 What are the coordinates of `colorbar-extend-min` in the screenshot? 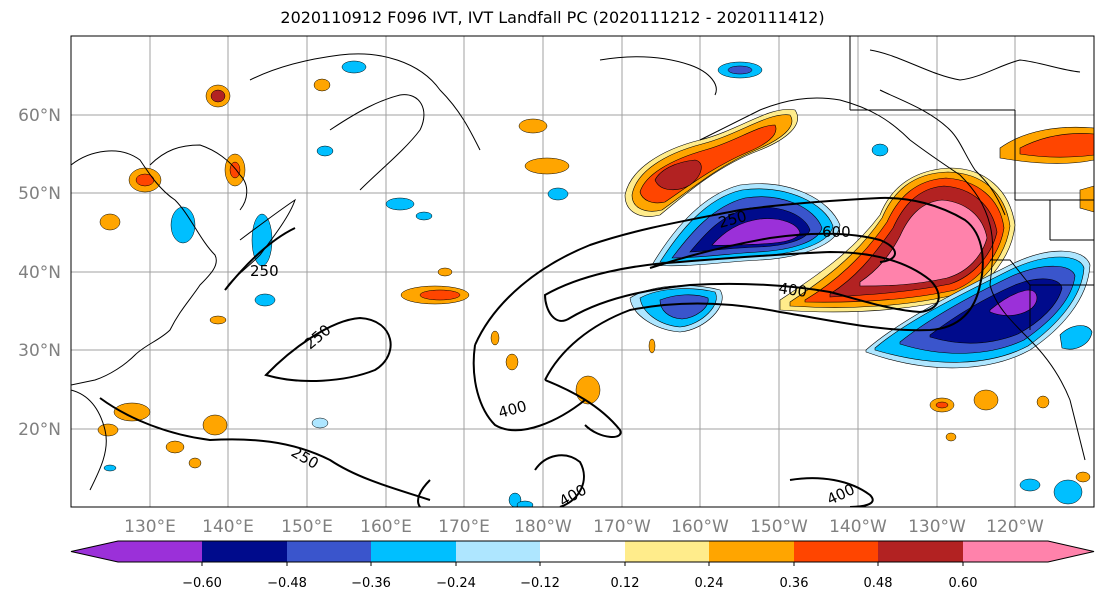 It's located at (94, 551).